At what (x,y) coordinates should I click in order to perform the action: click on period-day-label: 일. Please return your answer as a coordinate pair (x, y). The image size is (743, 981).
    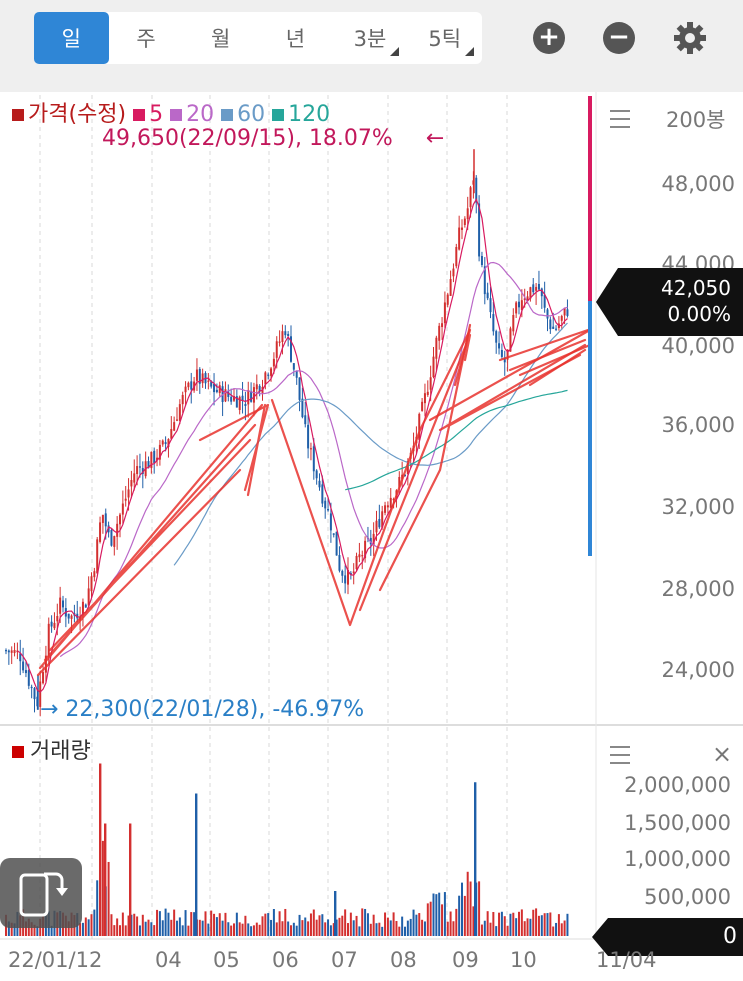
    Looking at the image, I should click on (71, 39).